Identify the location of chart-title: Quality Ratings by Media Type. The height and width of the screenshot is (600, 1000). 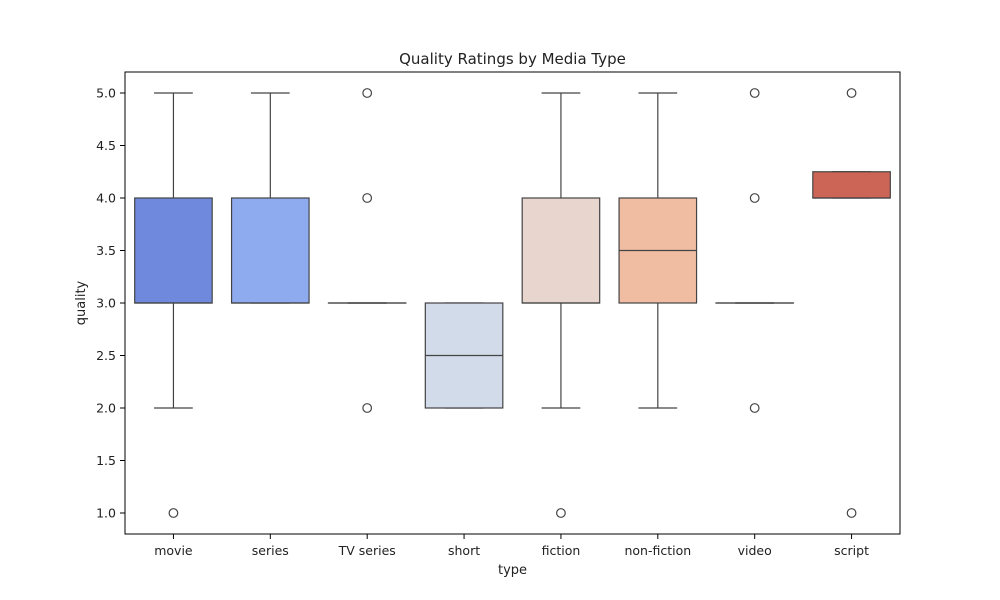
(512, 59).